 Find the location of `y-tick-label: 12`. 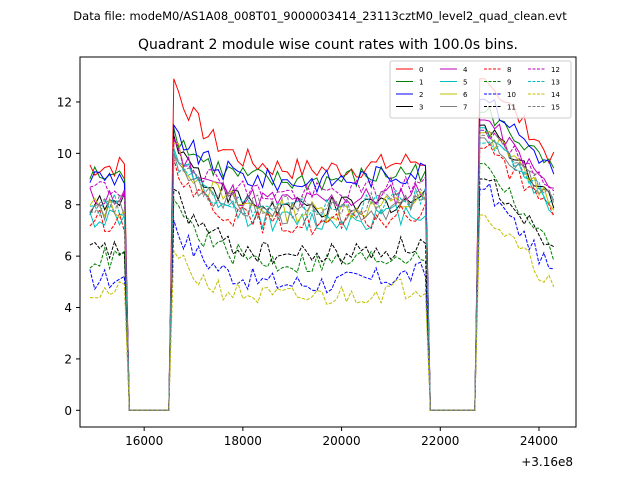

y-tick-label: 12 is located at coordinates (64, 102).